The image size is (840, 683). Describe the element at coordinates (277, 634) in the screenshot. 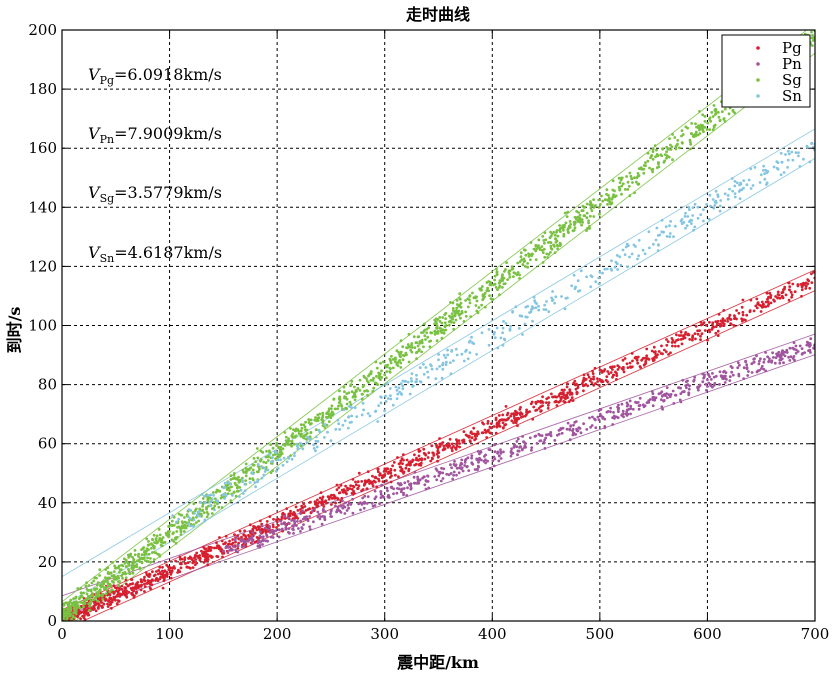

I see `x-tick-label: 200` at that location.